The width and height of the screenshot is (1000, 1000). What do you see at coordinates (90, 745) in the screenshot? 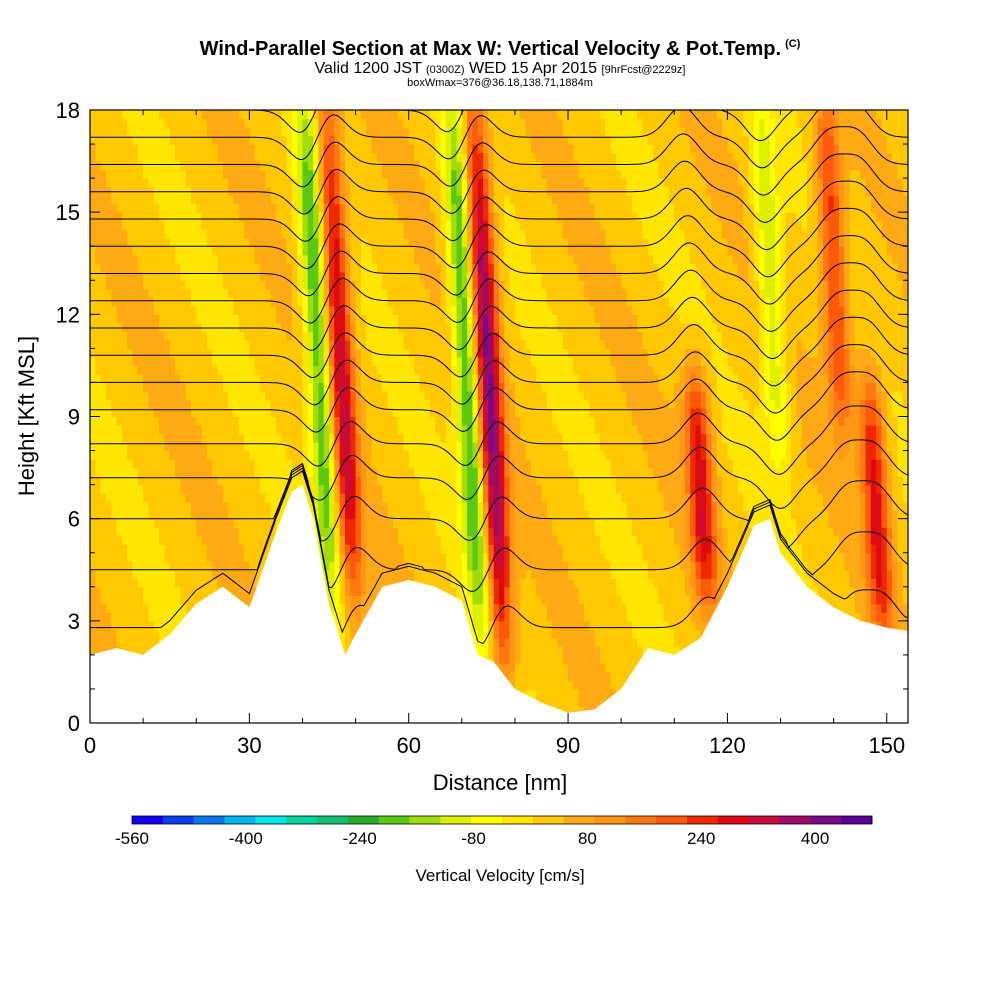
I see `x-tick-label: 0` at bounding box center [90, 745].